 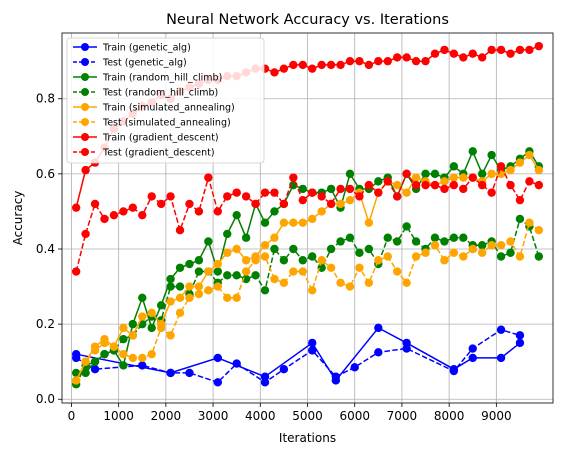 I want to click on legend-label: Train (genetic_alg), so click(x=146, y=48).